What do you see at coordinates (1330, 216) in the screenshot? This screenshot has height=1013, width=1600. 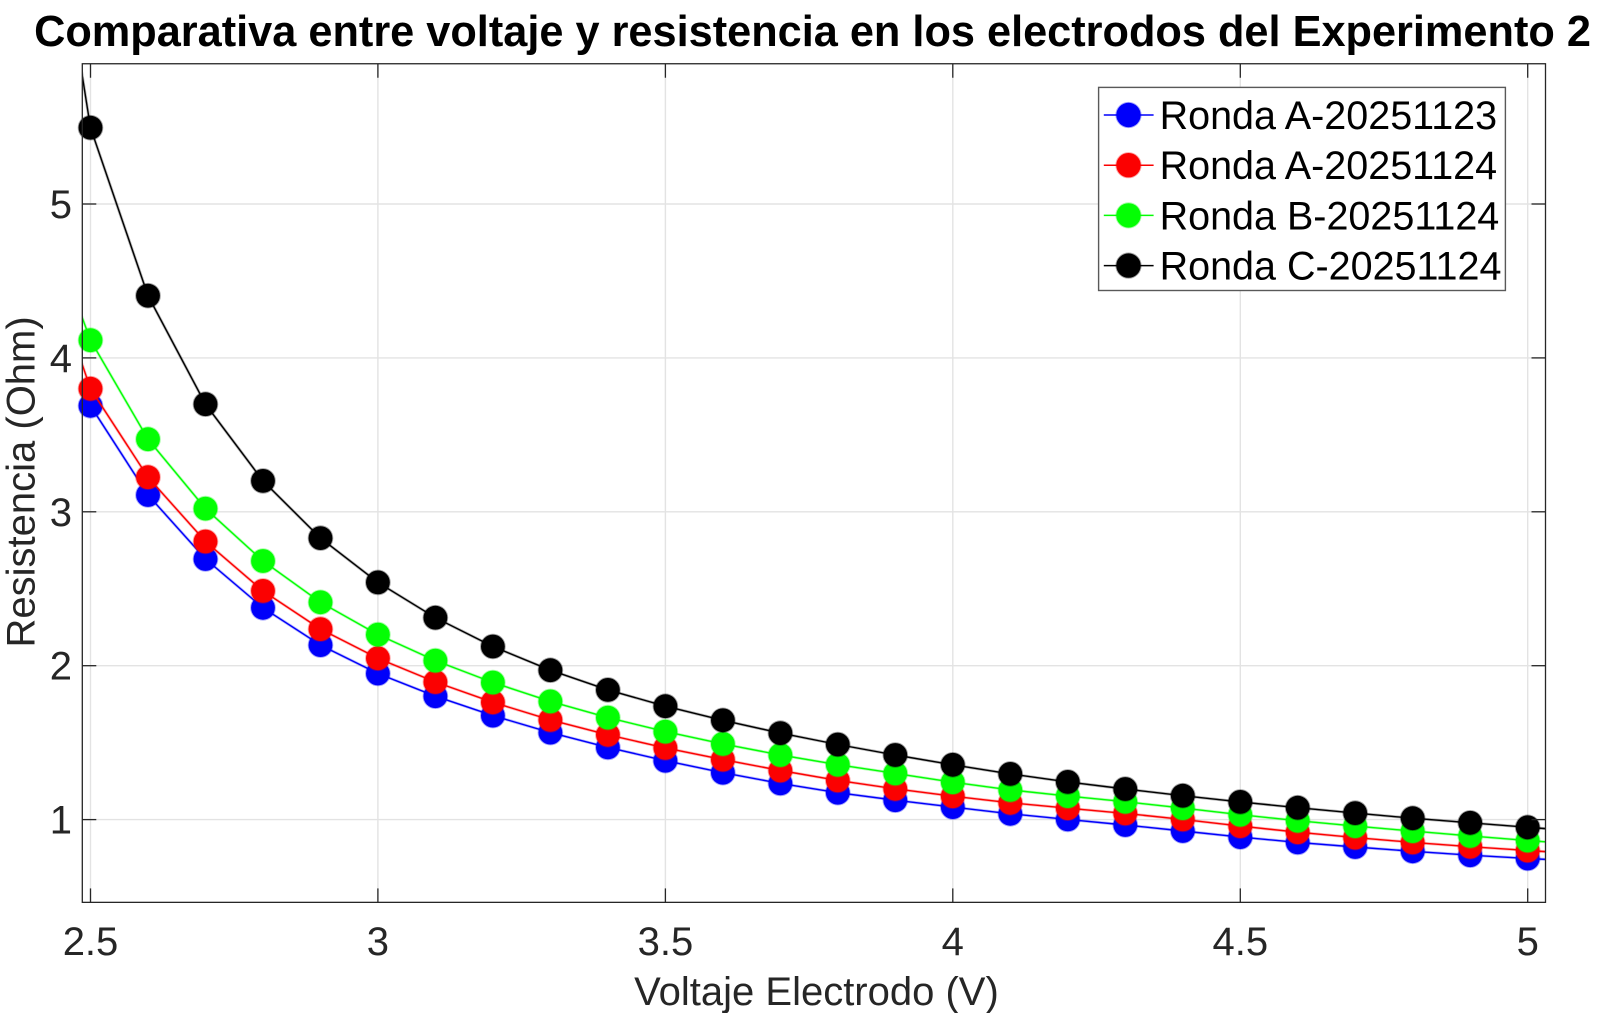 I see `svg-text: Ronda B-20251124` at bounding box center [1330, 216].